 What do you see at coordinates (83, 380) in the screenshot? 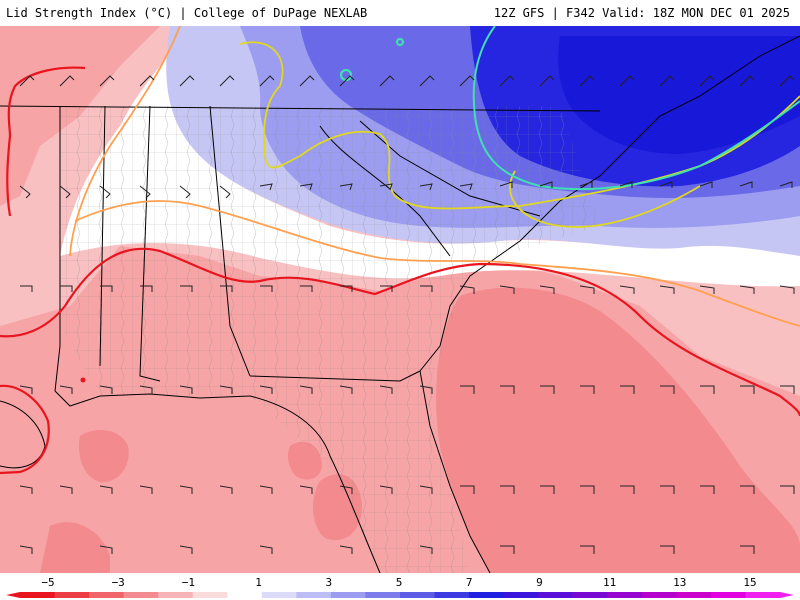
I see `red-dot-marker` at bounding box center [83, 380].